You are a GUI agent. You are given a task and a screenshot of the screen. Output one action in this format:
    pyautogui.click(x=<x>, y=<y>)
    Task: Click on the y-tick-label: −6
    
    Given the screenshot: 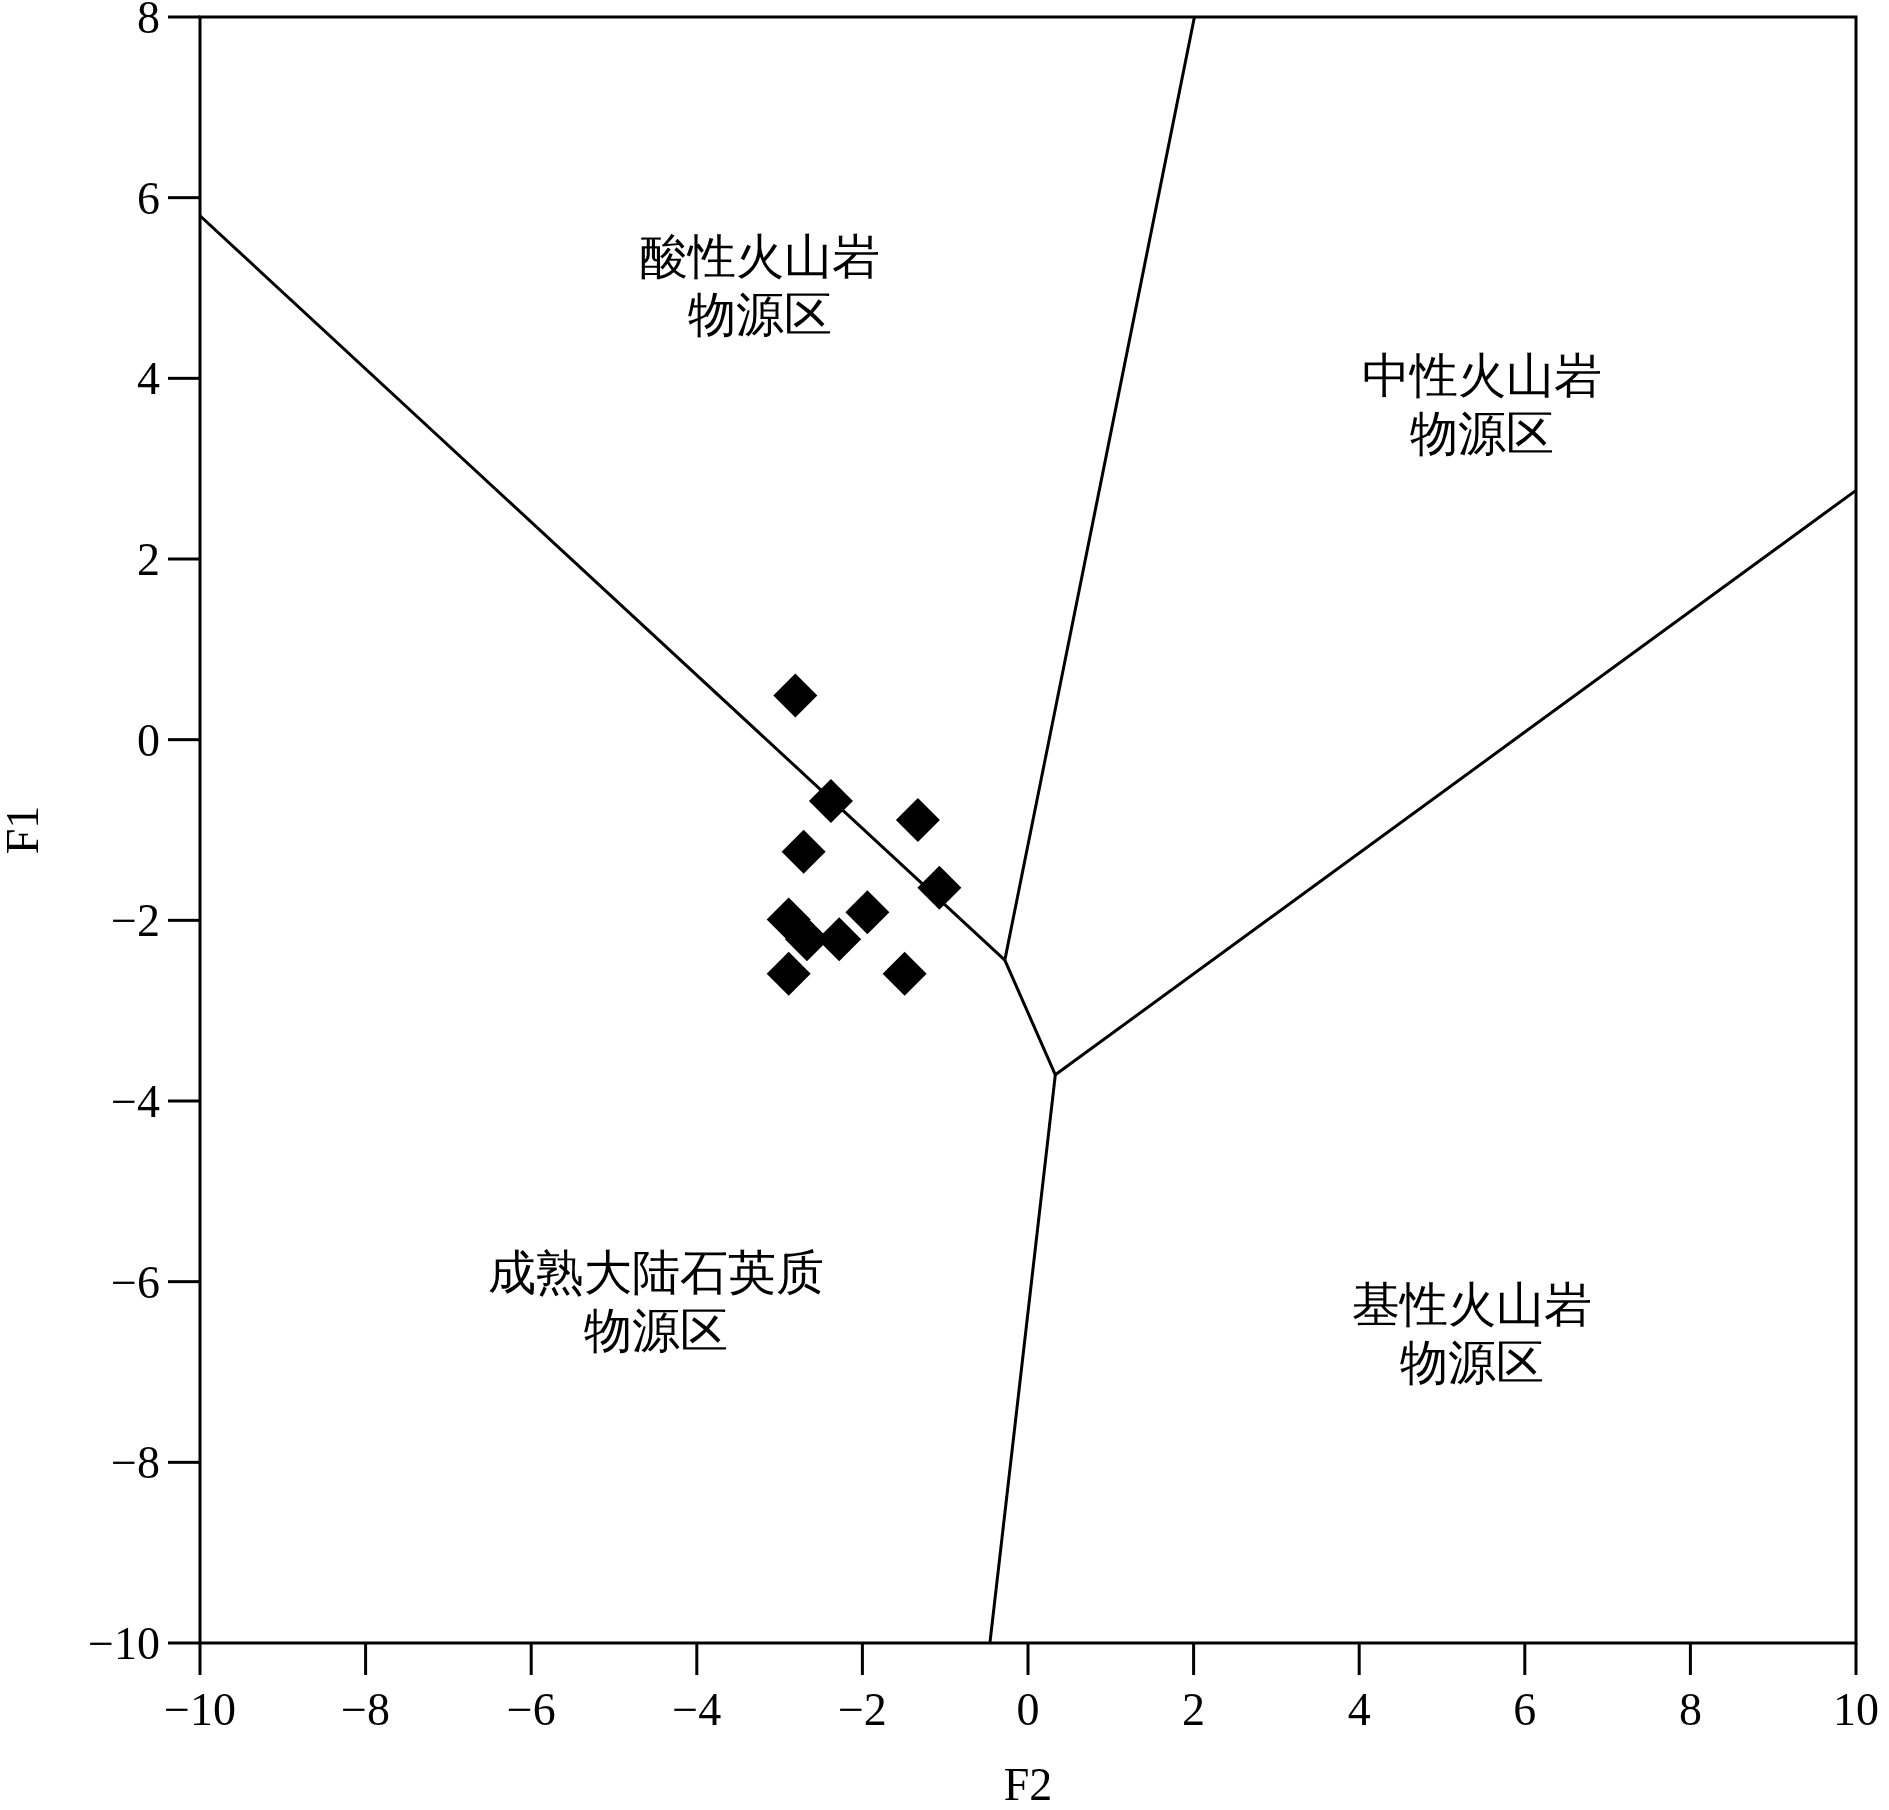 What is the action you would take?
    pyautogui.click(x=135, y=1282)
    